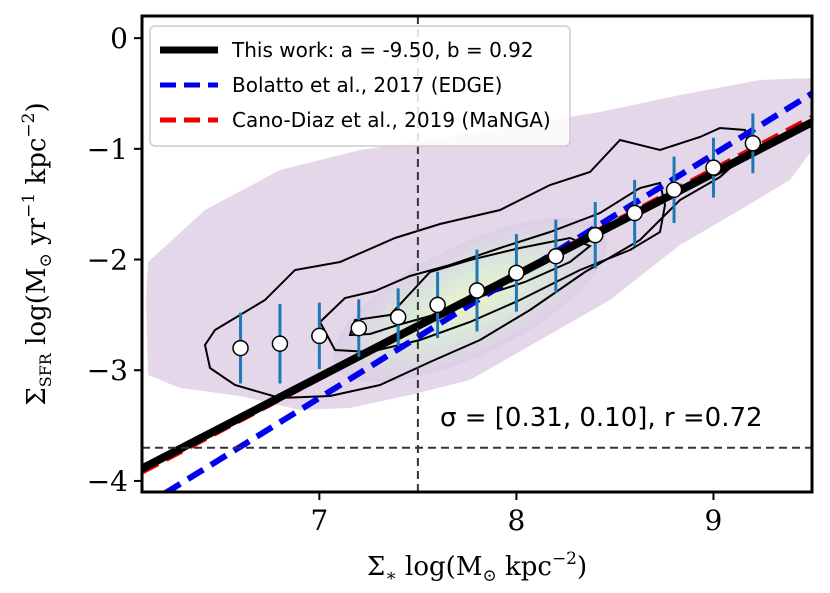  What do you see at coordinates (107, 149) in the screenshot?
I see `y-tick-label-1: −1` at bounding box center [107, 149].